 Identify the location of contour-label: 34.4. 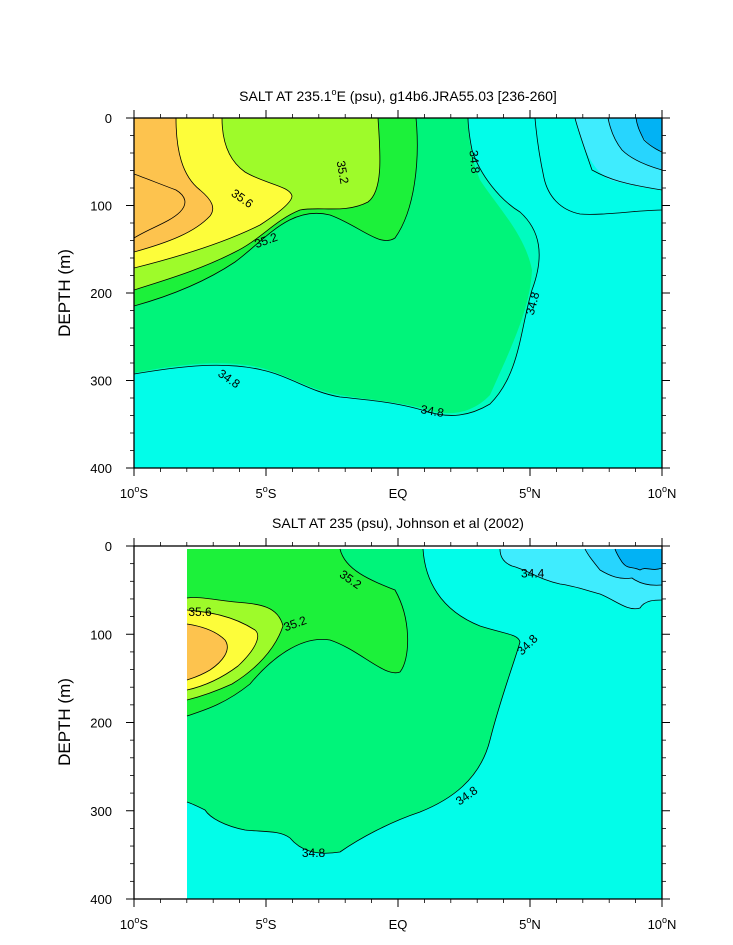
(533, 573).